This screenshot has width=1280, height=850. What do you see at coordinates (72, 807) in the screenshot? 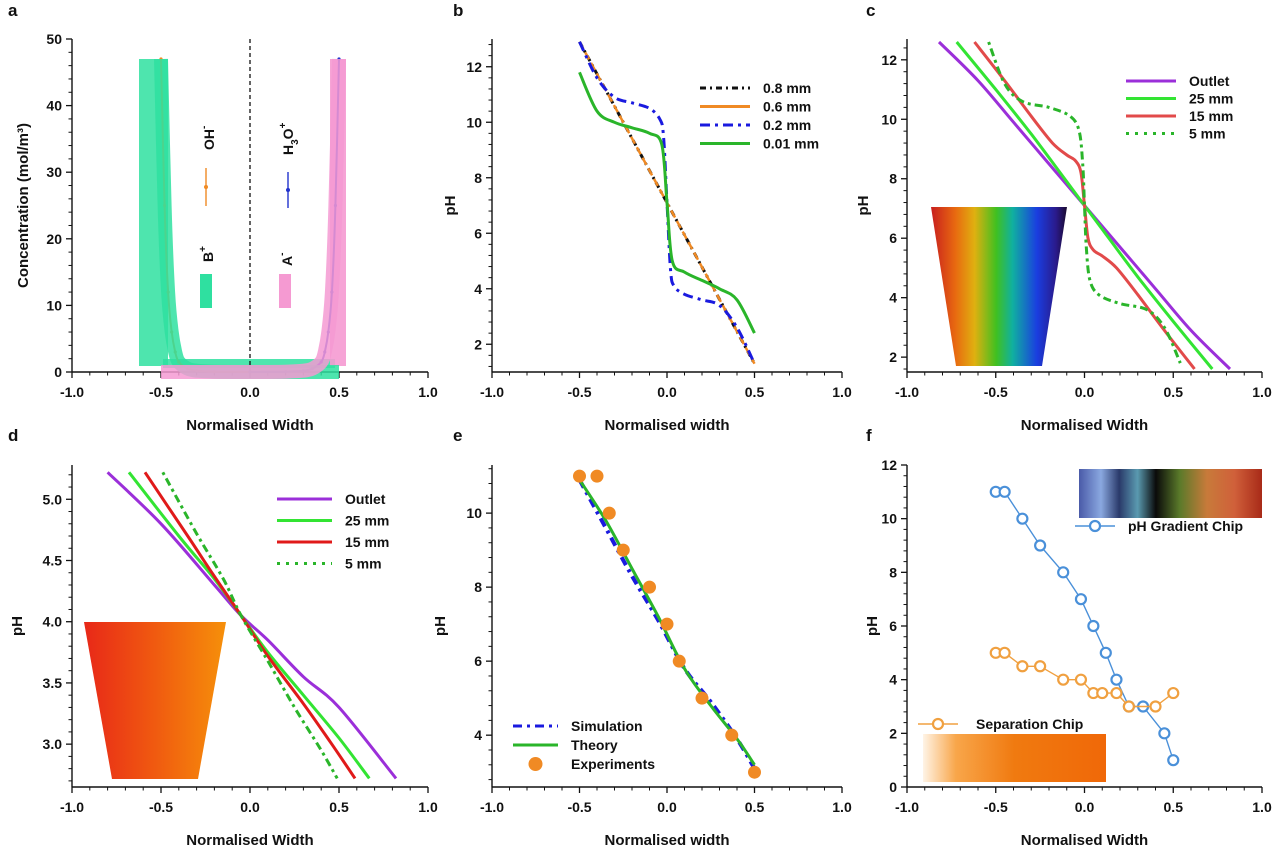
I see `x-tick-label-d: -1.0` at bounding box center [72, 807].